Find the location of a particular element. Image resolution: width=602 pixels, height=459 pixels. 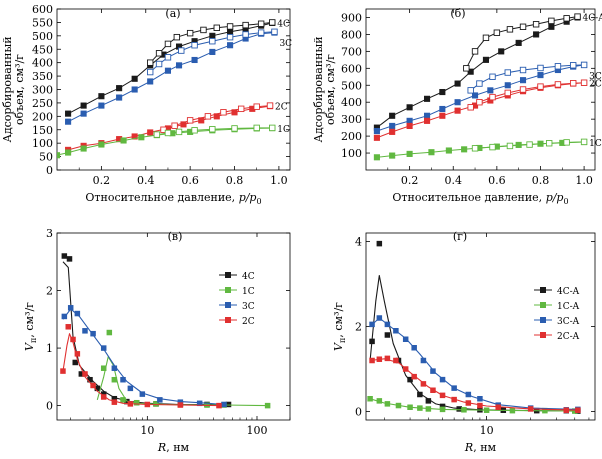

legend: 4C 1C 3C 2C is located at coordinates (237, 299).